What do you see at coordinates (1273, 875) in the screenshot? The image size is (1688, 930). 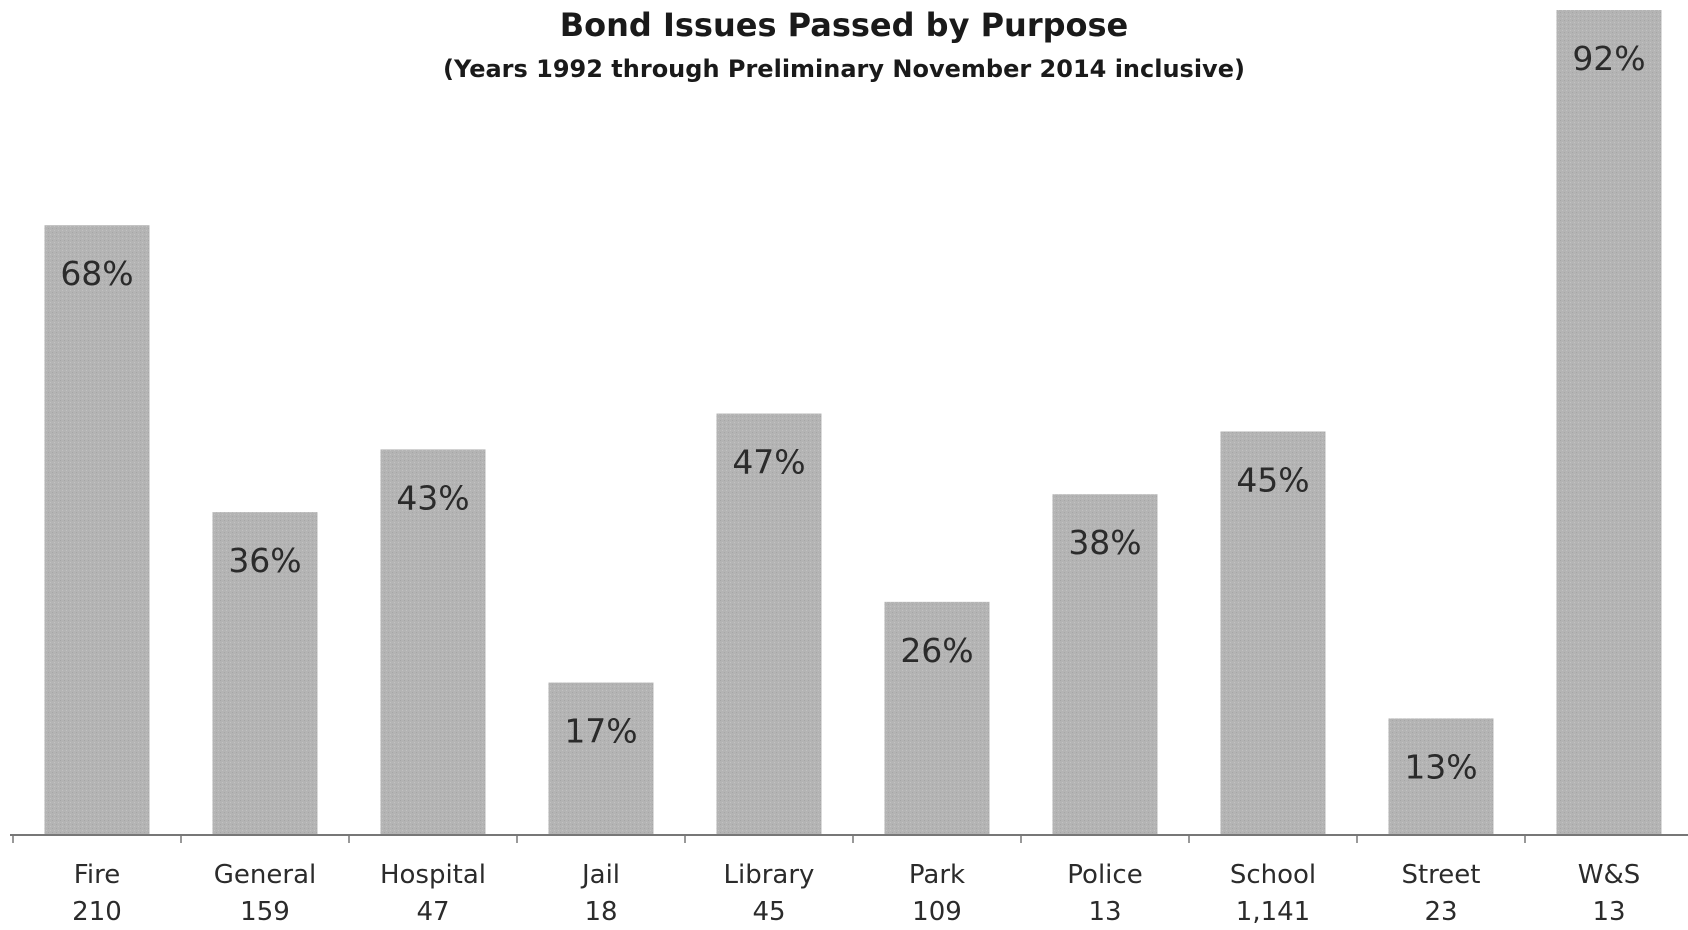 I see `x-tick-category: School` at bounding box center [1273, 875].